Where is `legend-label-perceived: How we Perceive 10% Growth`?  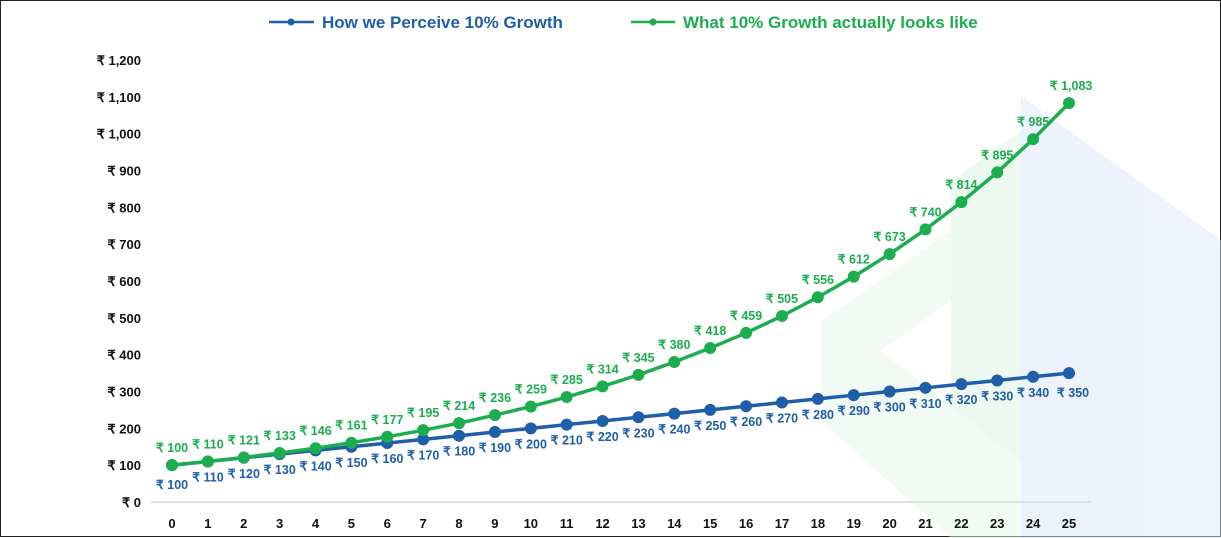 legend-label-perceived: How we Perceive 10% Growth is located at coordinates (442, 22).